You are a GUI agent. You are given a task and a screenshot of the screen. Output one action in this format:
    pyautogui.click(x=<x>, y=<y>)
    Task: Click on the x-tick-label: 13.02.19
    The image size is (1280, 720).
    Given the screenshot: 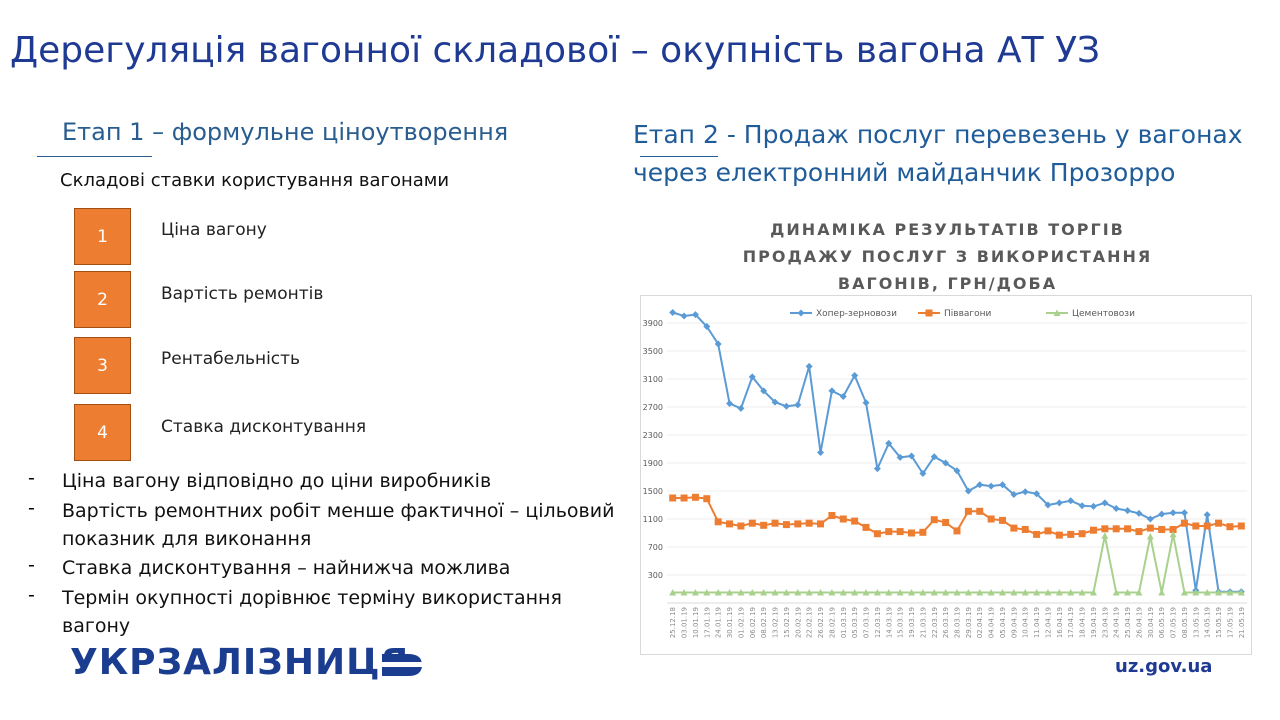 What is the action you would take?
    pyautogui.click(x=776, y=622)
    